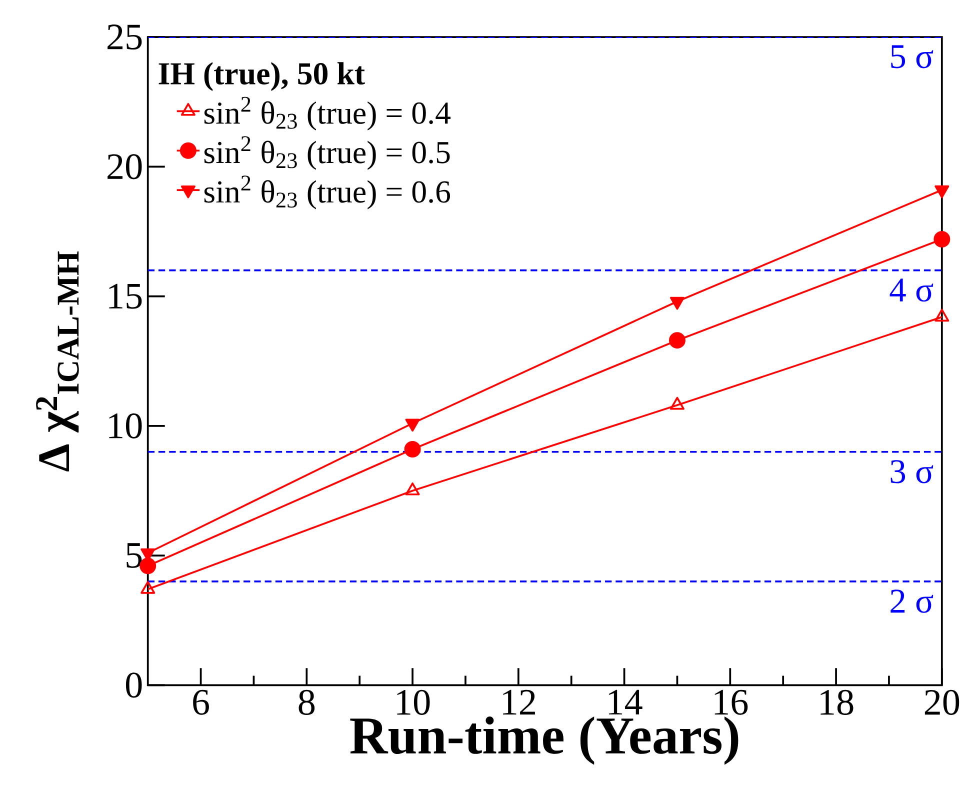 Image resolution: width=968 pixels, height=790 pixels. Describe the element at coordinates (125, 296) in the screenshot. I see `y-tick-label: 15` at that location.